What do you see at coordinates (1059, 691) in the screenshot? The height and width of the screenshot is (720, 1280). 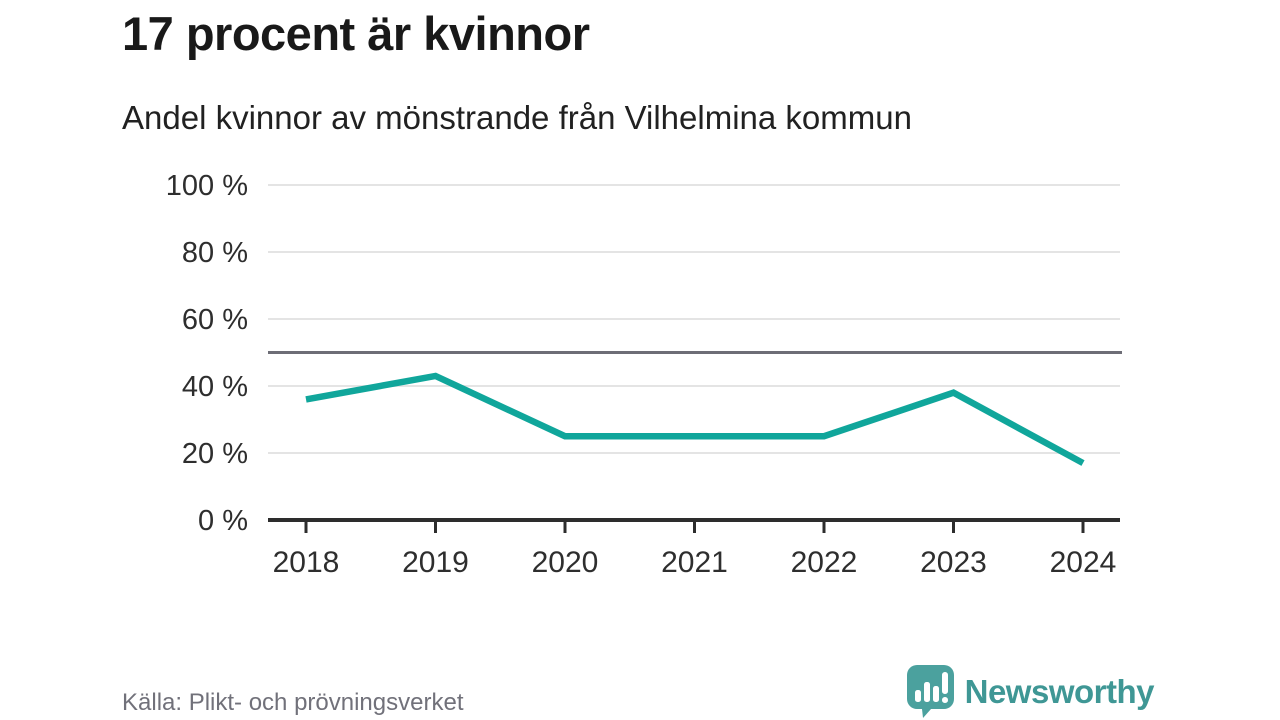 I see `logo-wordmark: Newsworthy` at bounding box center [1059, 691].